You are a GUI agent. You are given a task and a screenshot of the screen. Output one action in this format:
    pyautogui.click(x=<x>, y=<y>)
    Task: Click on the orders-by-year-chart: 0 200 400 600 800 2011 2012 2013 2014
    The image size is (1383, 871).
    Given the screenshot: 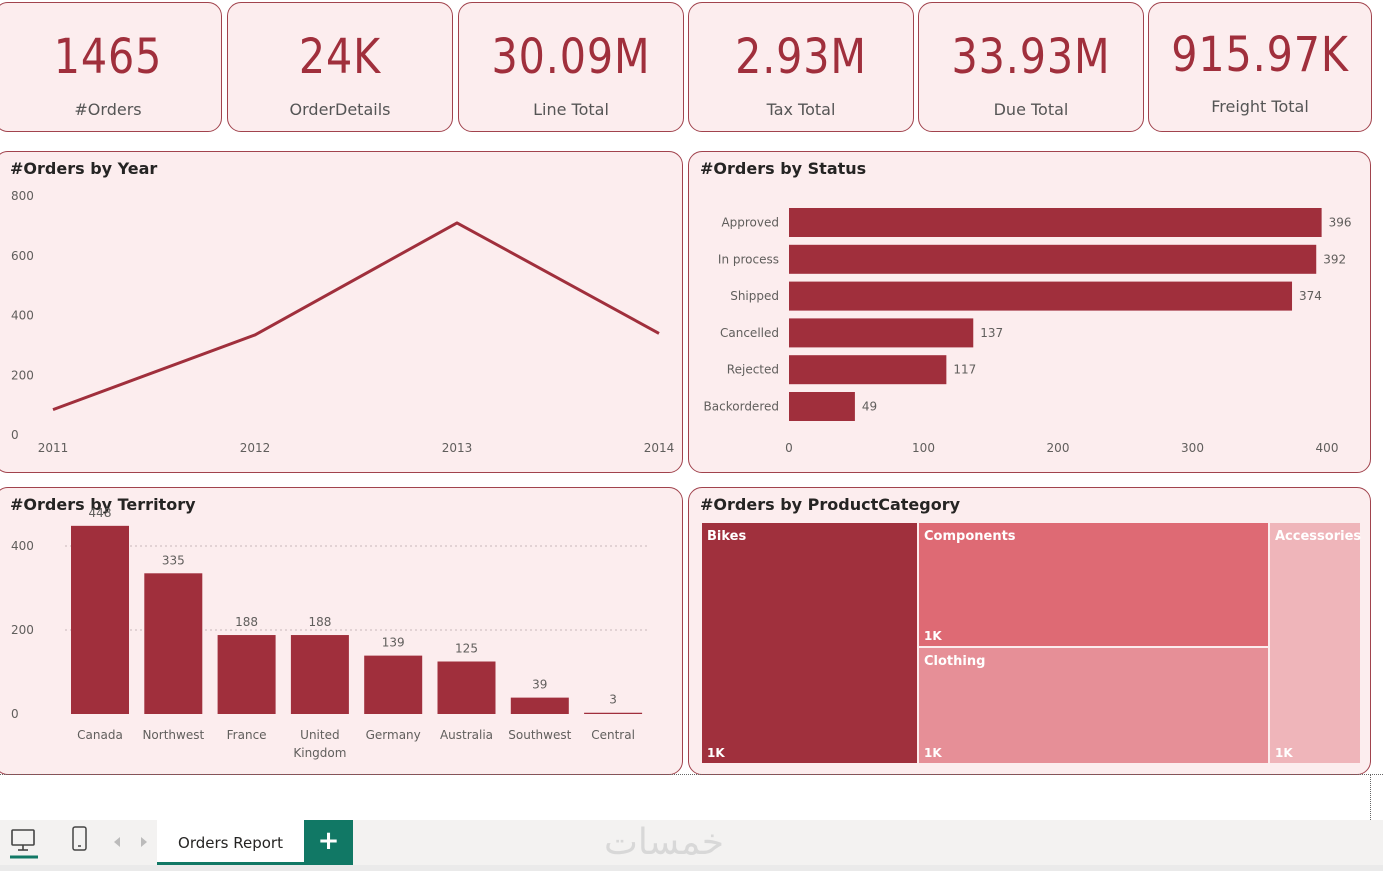 What is the action you would take?
    pyautogui.click(x=343, y=322)
    